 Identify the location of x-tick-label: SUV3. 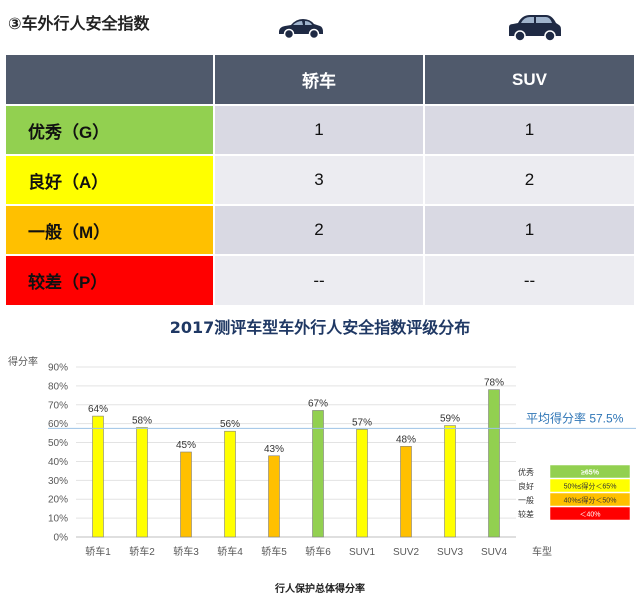
(450, 552).